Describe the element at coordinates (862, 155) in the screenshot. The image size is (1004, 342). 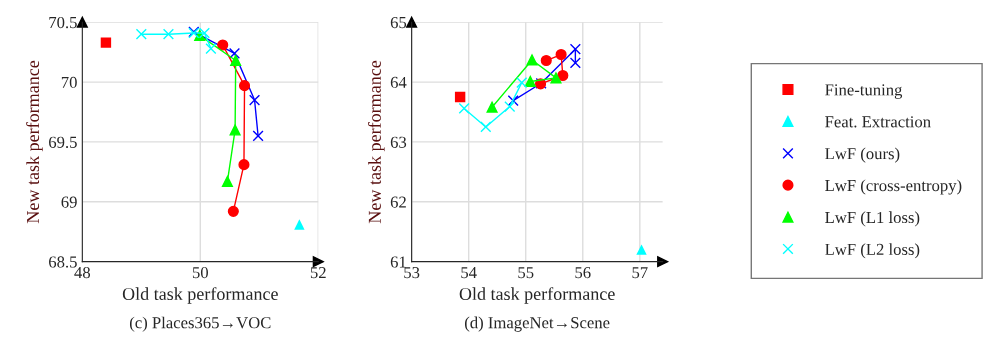
I see `legend-label: LwF (ours)` at that location.